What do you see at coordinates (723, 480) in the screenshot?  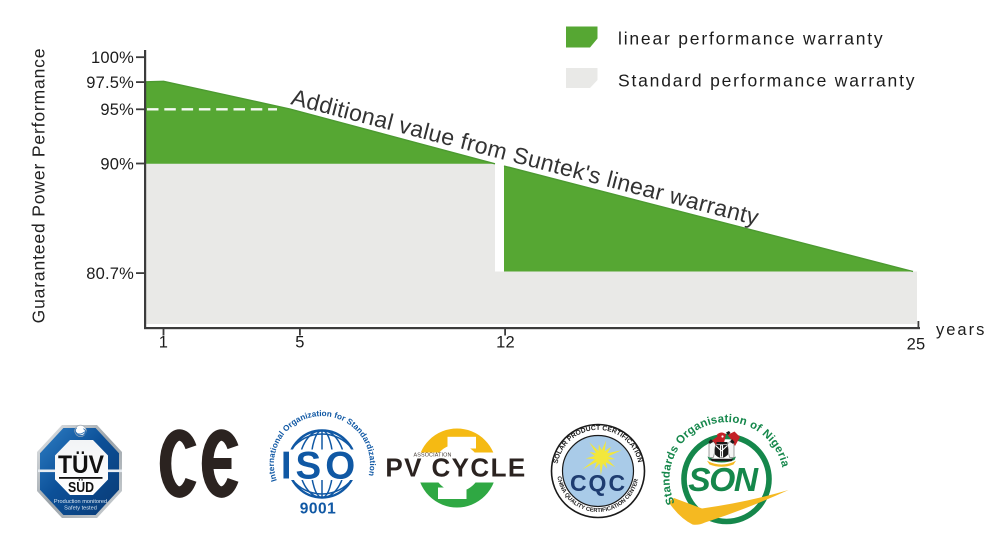 I see `svg-text: SON` at bounding box center [723, 480].